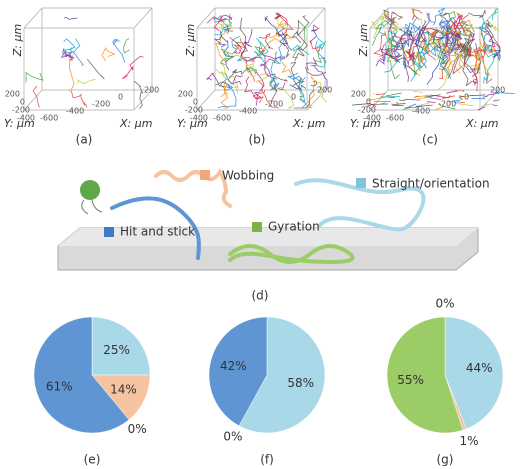 This screenshot has height=469, width=520. Describe the element at coordinates (59, 386) in the screenshot. I see `slice-label: 61%` at that location.